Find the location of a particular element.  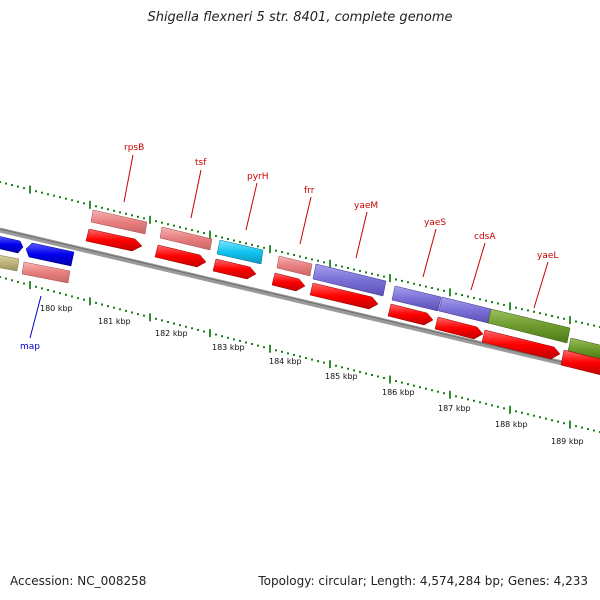

kbp-label: 189 kbp is located at coordinates (567, 441).